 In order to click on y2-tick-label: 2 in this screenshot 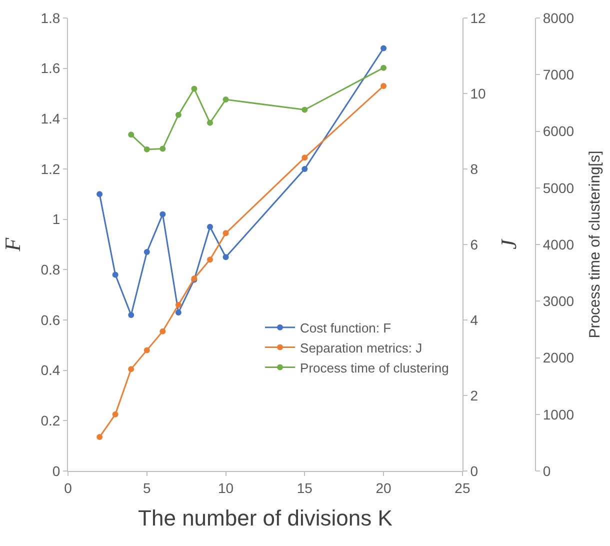, I will do `click(474, 395)`.